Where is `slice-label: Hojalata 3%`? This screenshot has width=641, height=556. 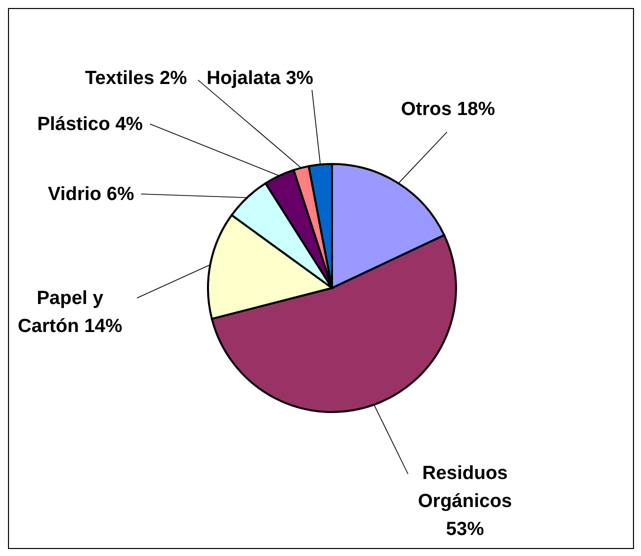
slice-label: Hojalata 3% is located at coordinates (260, 78).